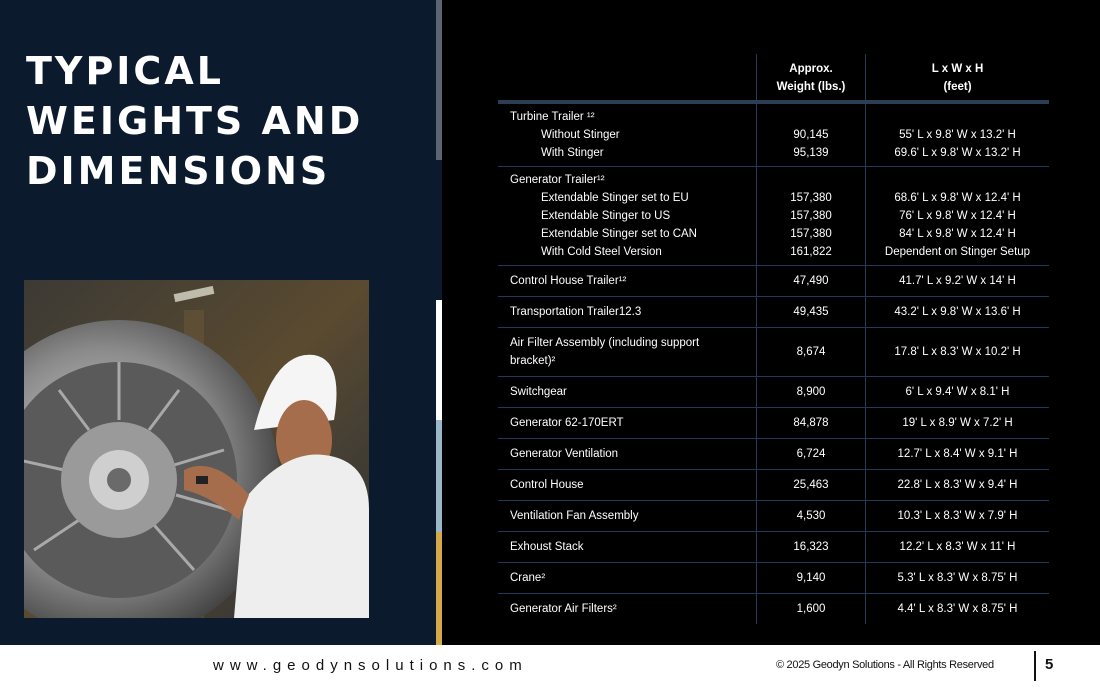 The width and height of the screenshot is (1100, 700). I want to click on footer-website-url: www.geodynsolutions.com, so click(370, 665).